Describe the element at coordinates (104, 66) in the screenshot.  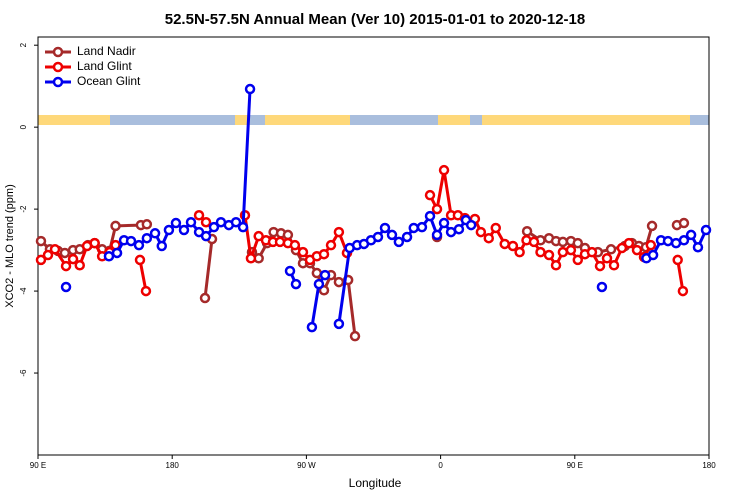
I see `legend-label: Land Glint` at that location.